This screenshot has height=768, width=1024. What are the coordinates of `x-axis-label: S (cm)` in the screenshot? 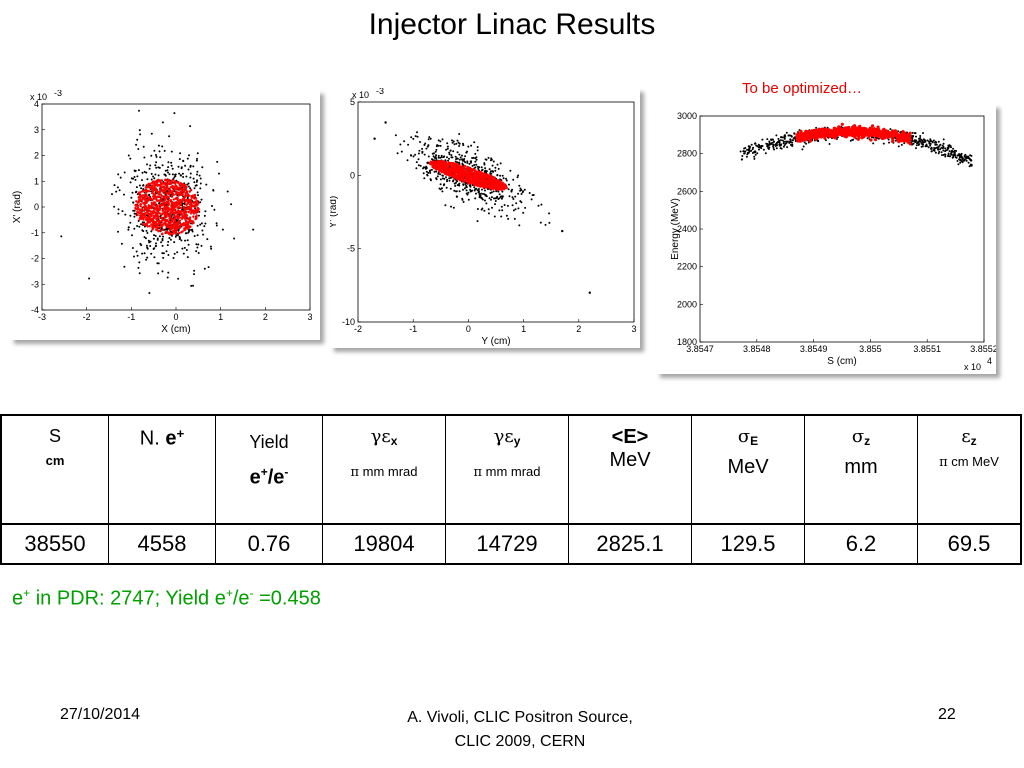 It's located at (841, 361).